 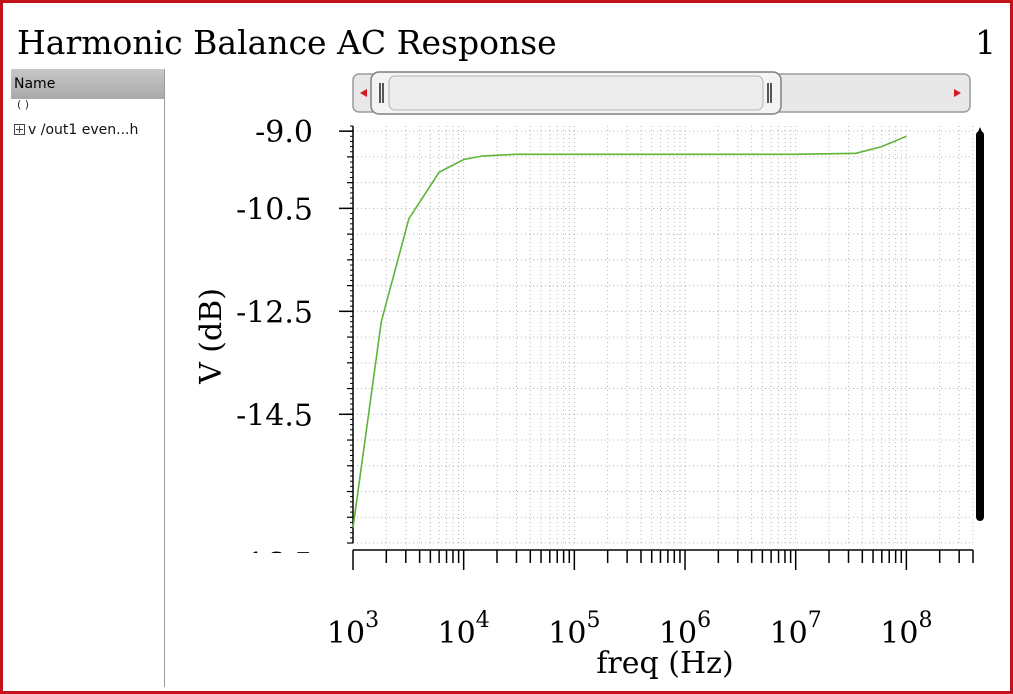 What do you see at coordinates (83, 130) in the screenshot?
I see `trace-item-label: v /out1 even...h` at bounding box center [83, 130].